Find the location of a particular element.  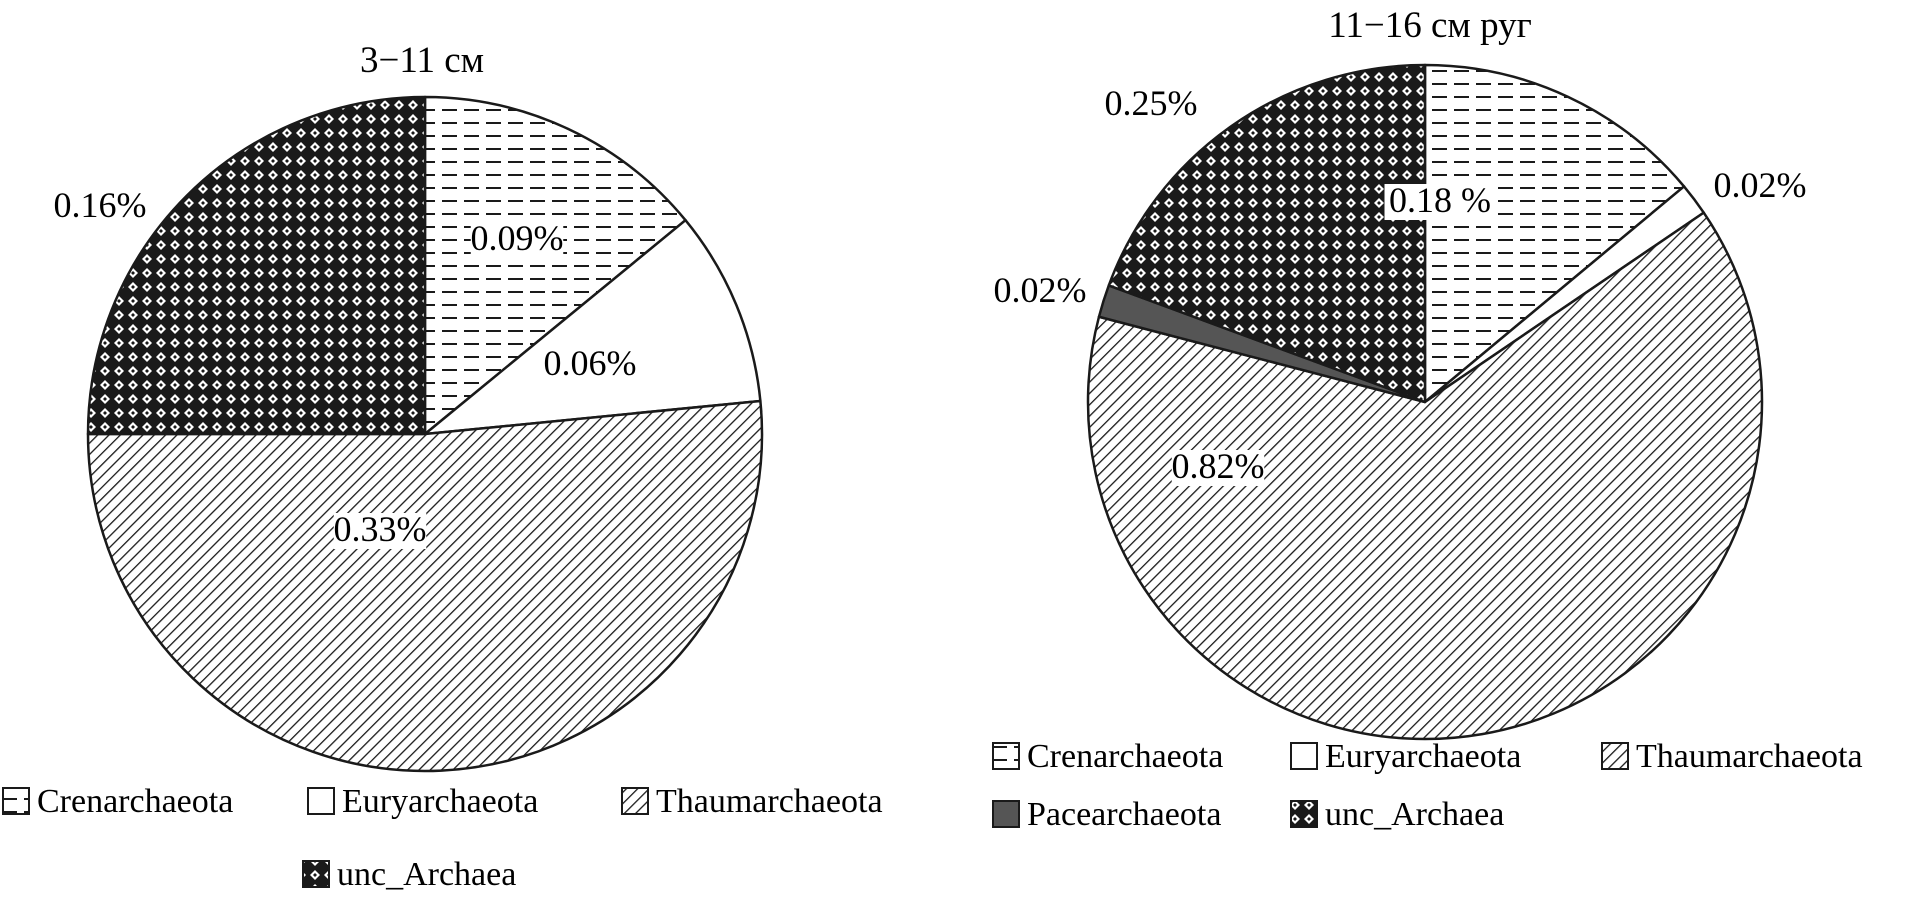

data-label-unc-archaea: 0.25% is located at coordinates (1151, 103).